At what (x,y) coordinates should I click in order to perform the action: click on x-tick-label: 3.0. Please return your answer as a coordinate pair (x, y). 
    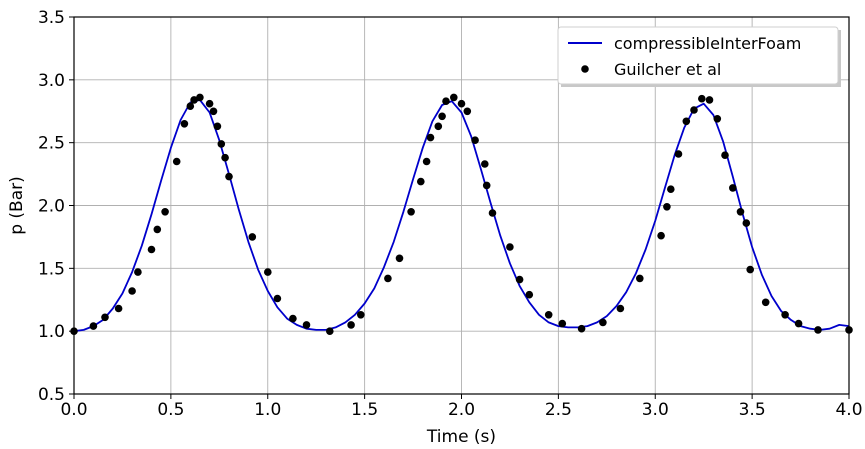
    Looking at the image, I should click on (655, 410).